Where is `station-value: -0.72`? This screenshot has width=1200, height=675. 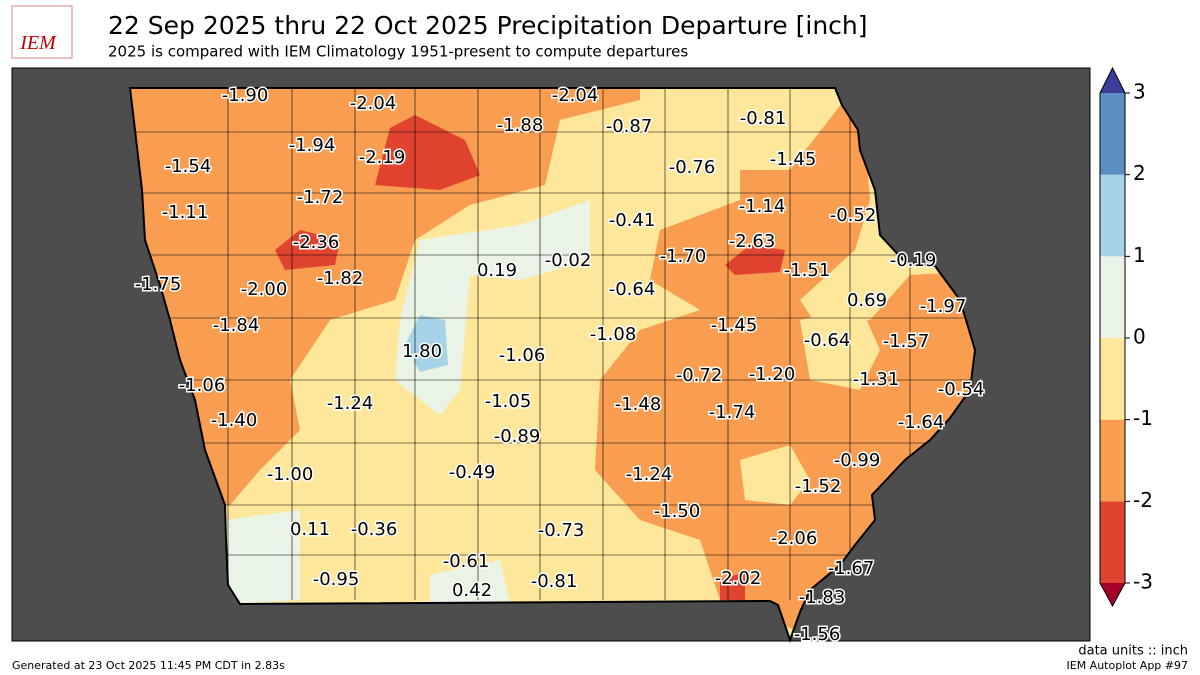 station-value: -0.72 is located at coordinates (699, 375).